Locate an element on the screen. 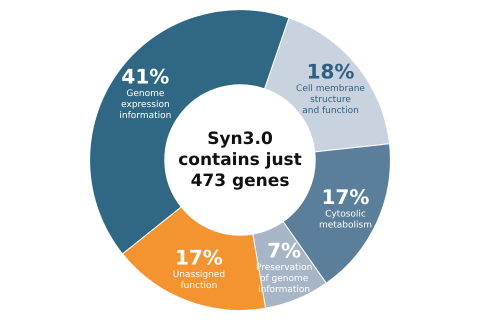 This screenshot has height=320, width=480. text: Syn3.0 contains just 473 genes is located at coordinates (240, 160).